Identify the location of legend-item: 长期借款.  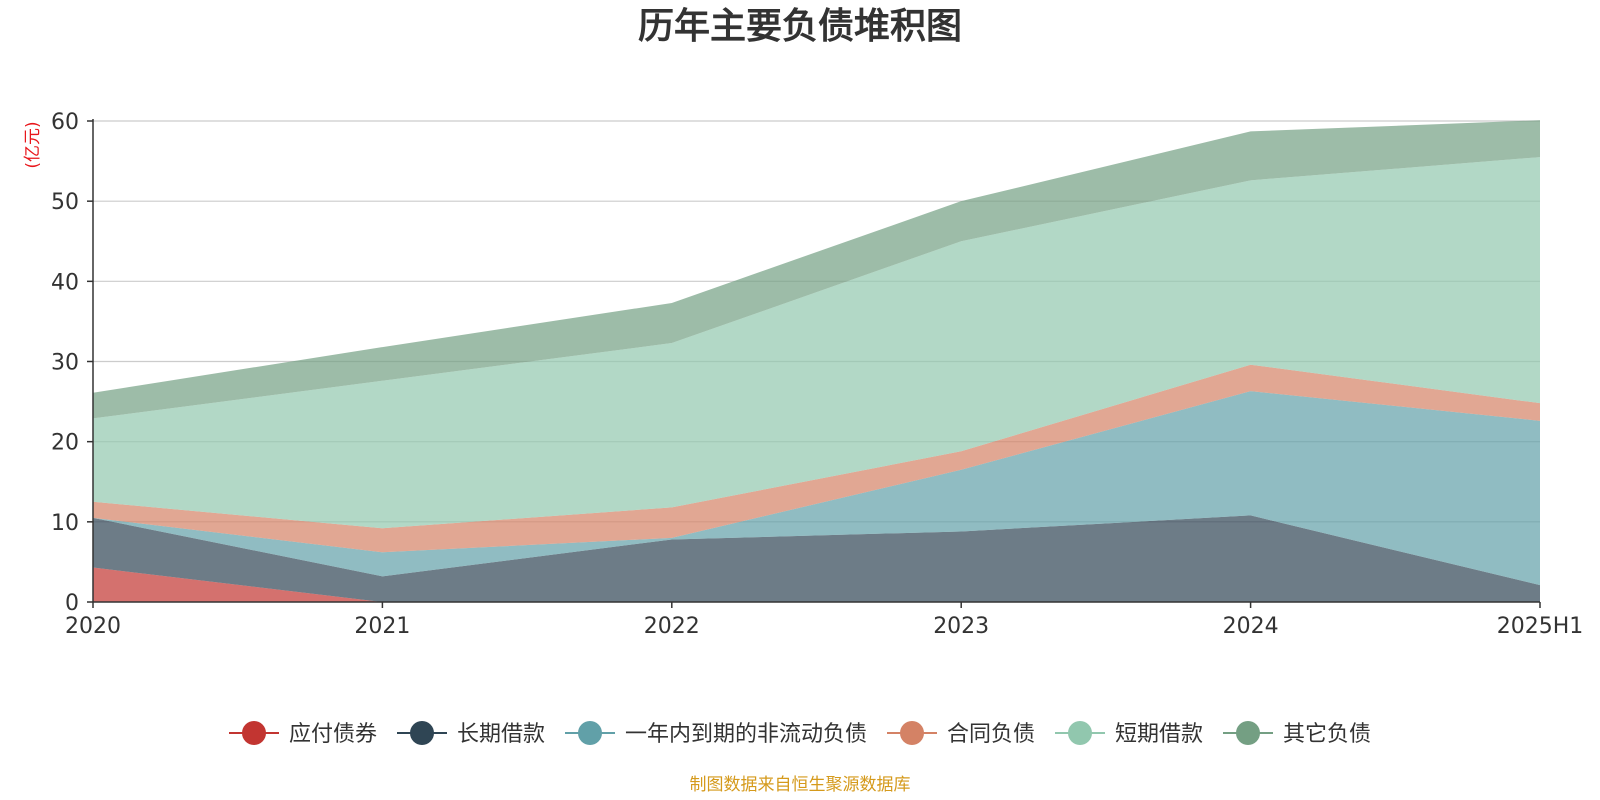
(471, 734).